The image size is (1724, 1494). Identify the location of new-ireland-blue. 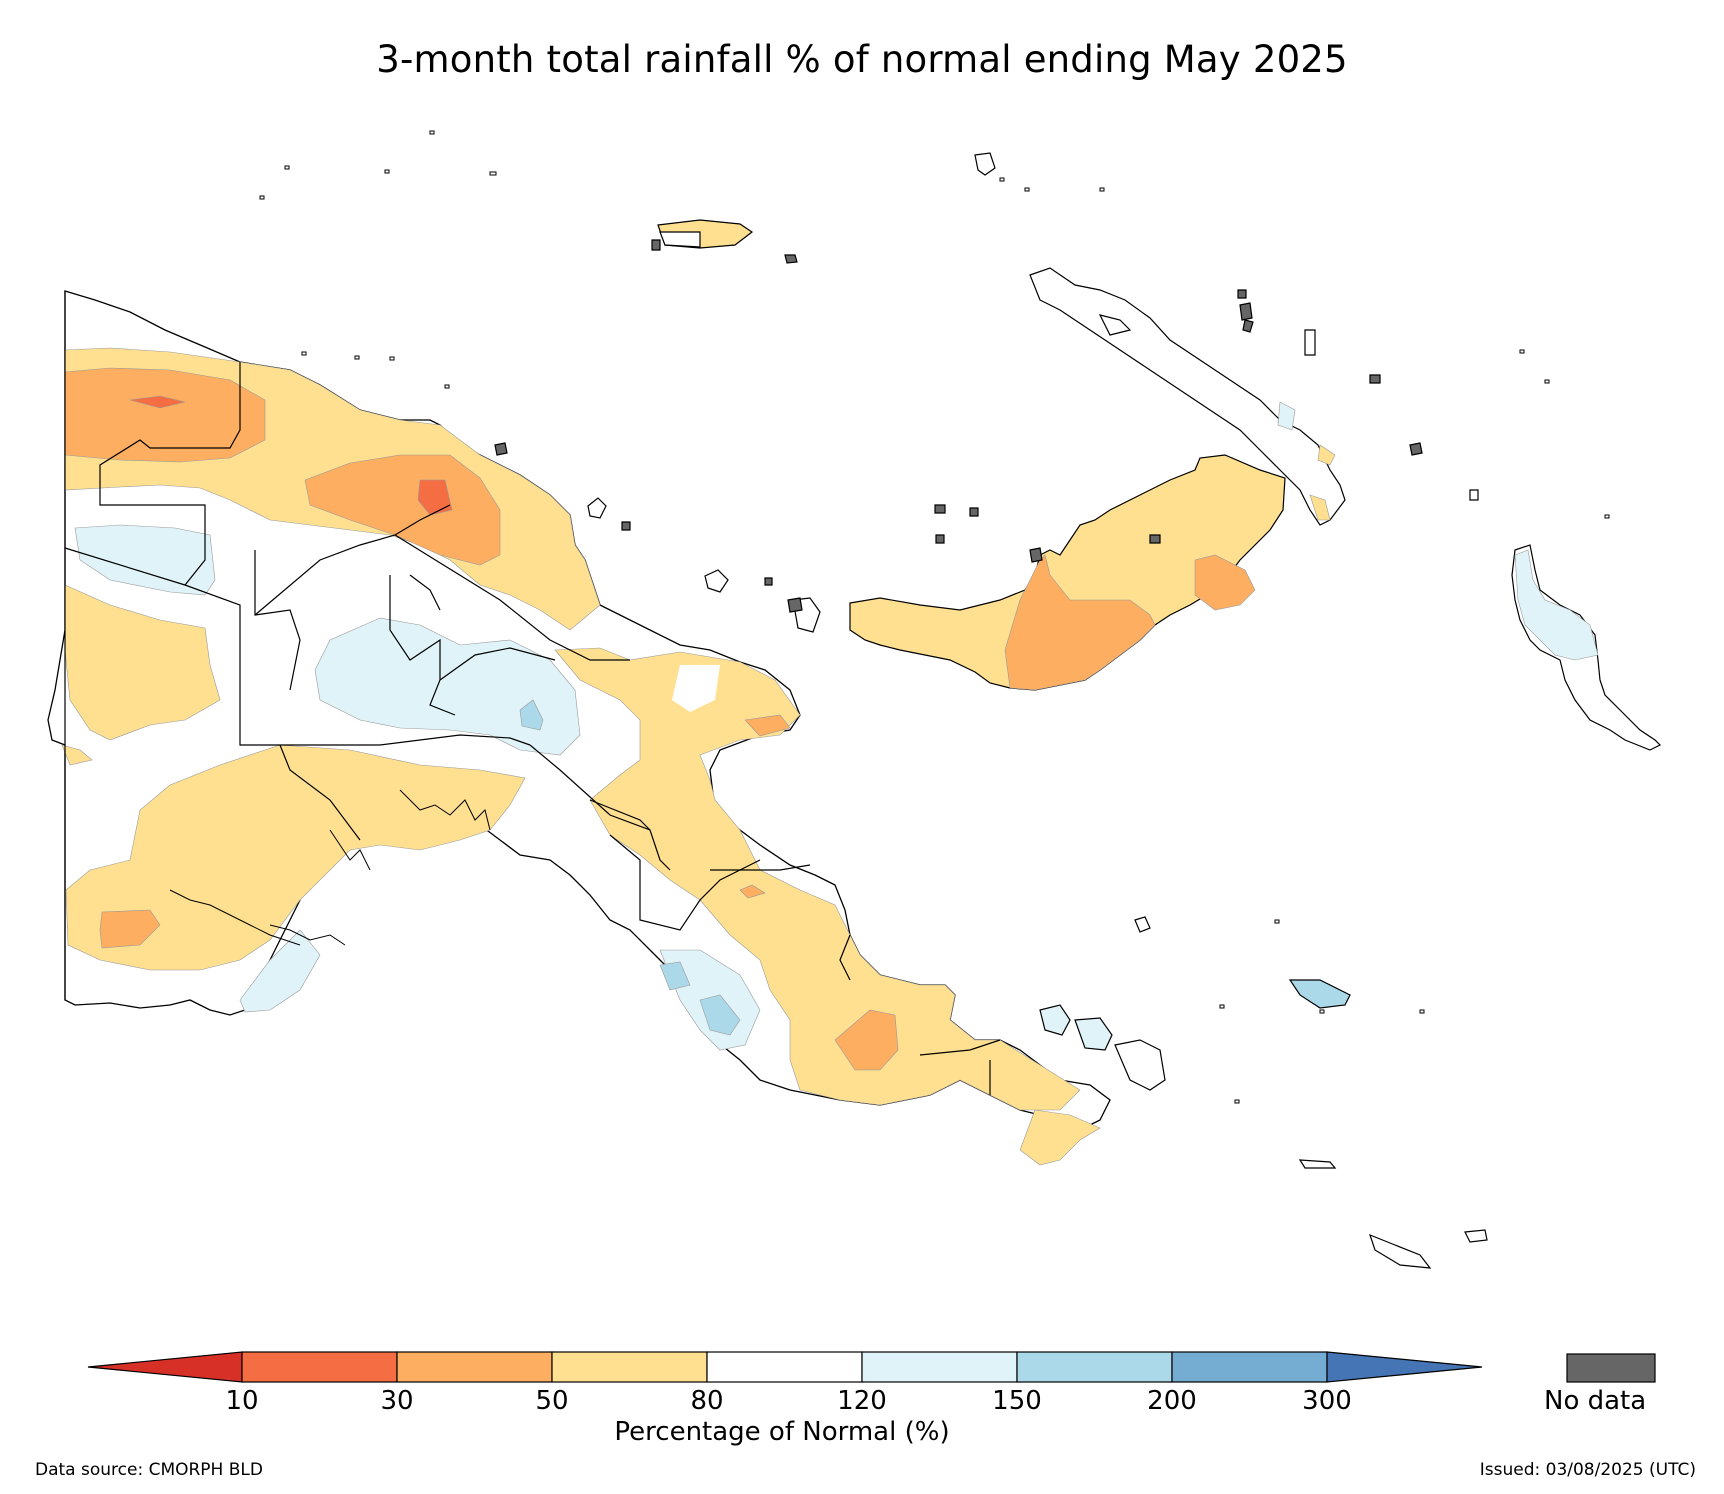
(1286, 416).